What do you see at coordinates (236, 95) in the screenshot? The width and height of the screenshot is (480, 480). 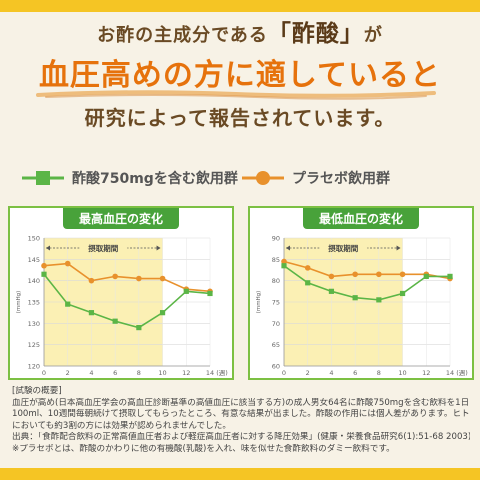 I see `brush-stroke-decoration` at bounding box center [236, 95].